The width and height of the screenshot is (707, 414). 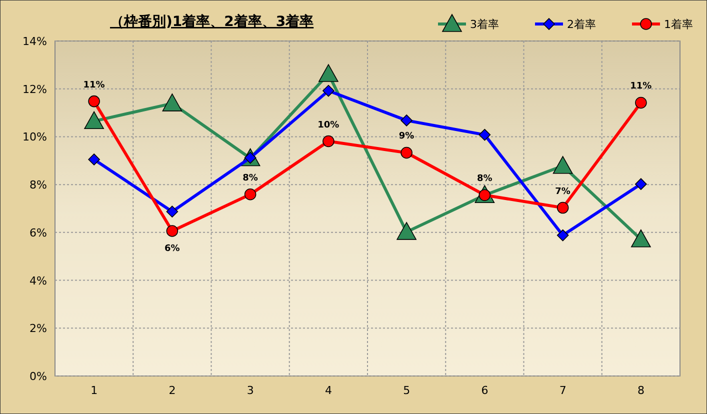 I want to click on y-tick-label: 10%, so click(x=34, y=137).